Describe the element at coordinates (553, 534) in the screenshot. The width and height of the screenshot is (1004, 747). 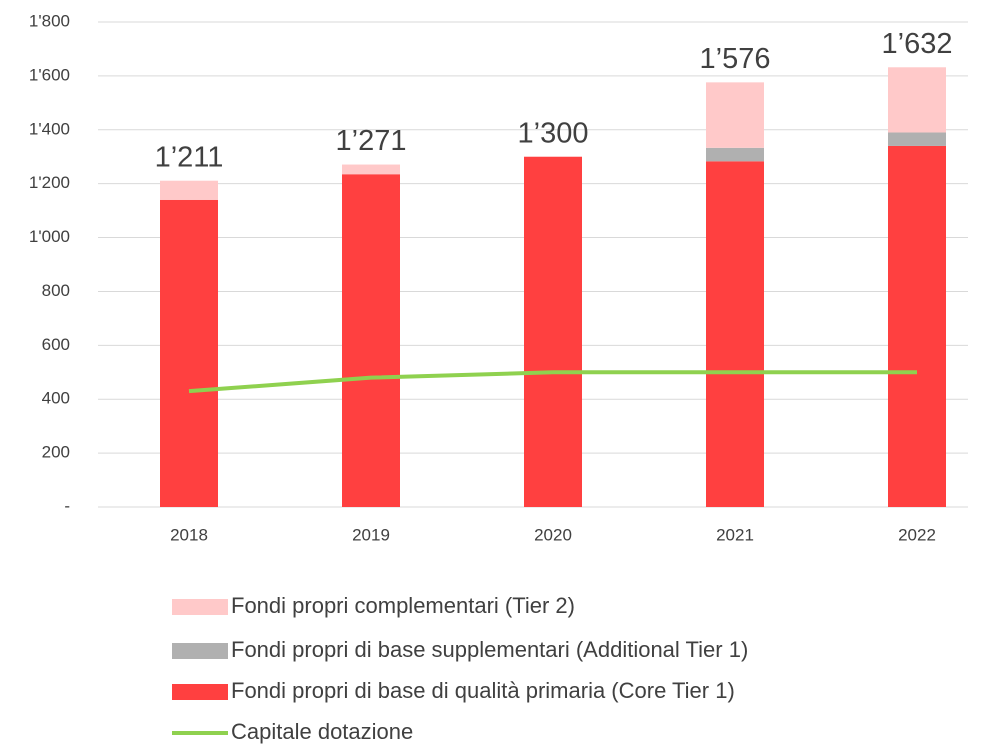
I see `x-tick-label: 2020` at that location.